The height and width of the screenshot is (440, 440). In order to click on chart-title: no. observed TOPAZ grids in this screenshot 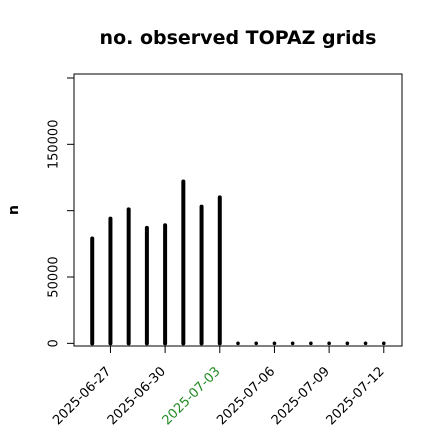, I will do `click(238, 38)`.